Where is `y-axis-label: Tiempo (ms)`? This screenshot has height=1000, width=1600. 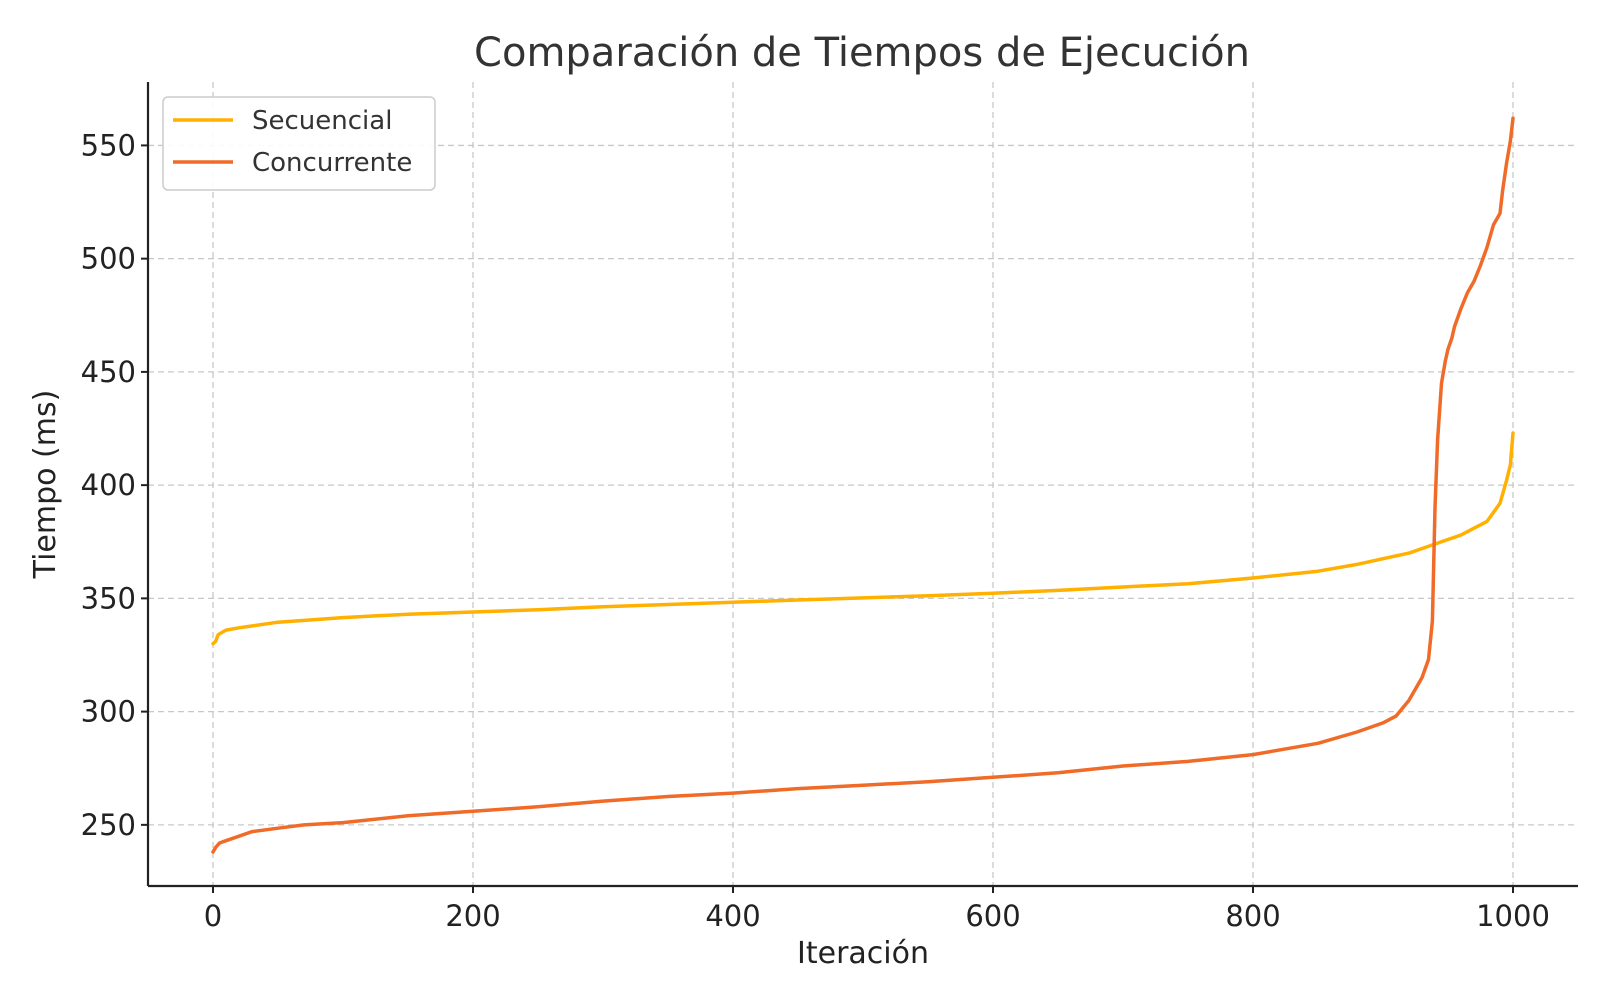 y-axis-label: Tiempo (ms) is located at coordinates (45, 485).